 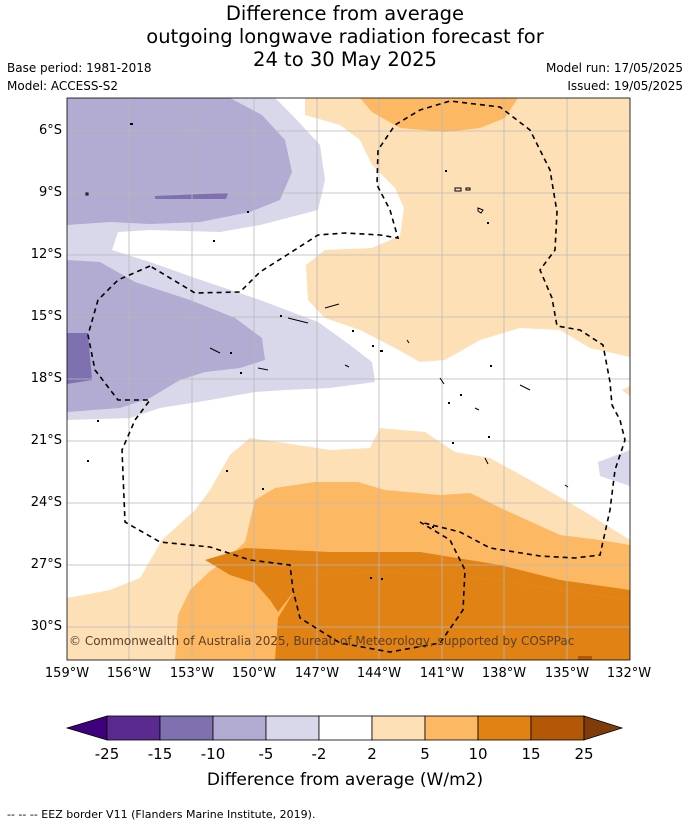 What do you see at coordinates (79, 77) in the screenshot?
I see `meta-left: Base period: 1981-2018 Model: ACCESS-S2` at bounding box center [79, 77].